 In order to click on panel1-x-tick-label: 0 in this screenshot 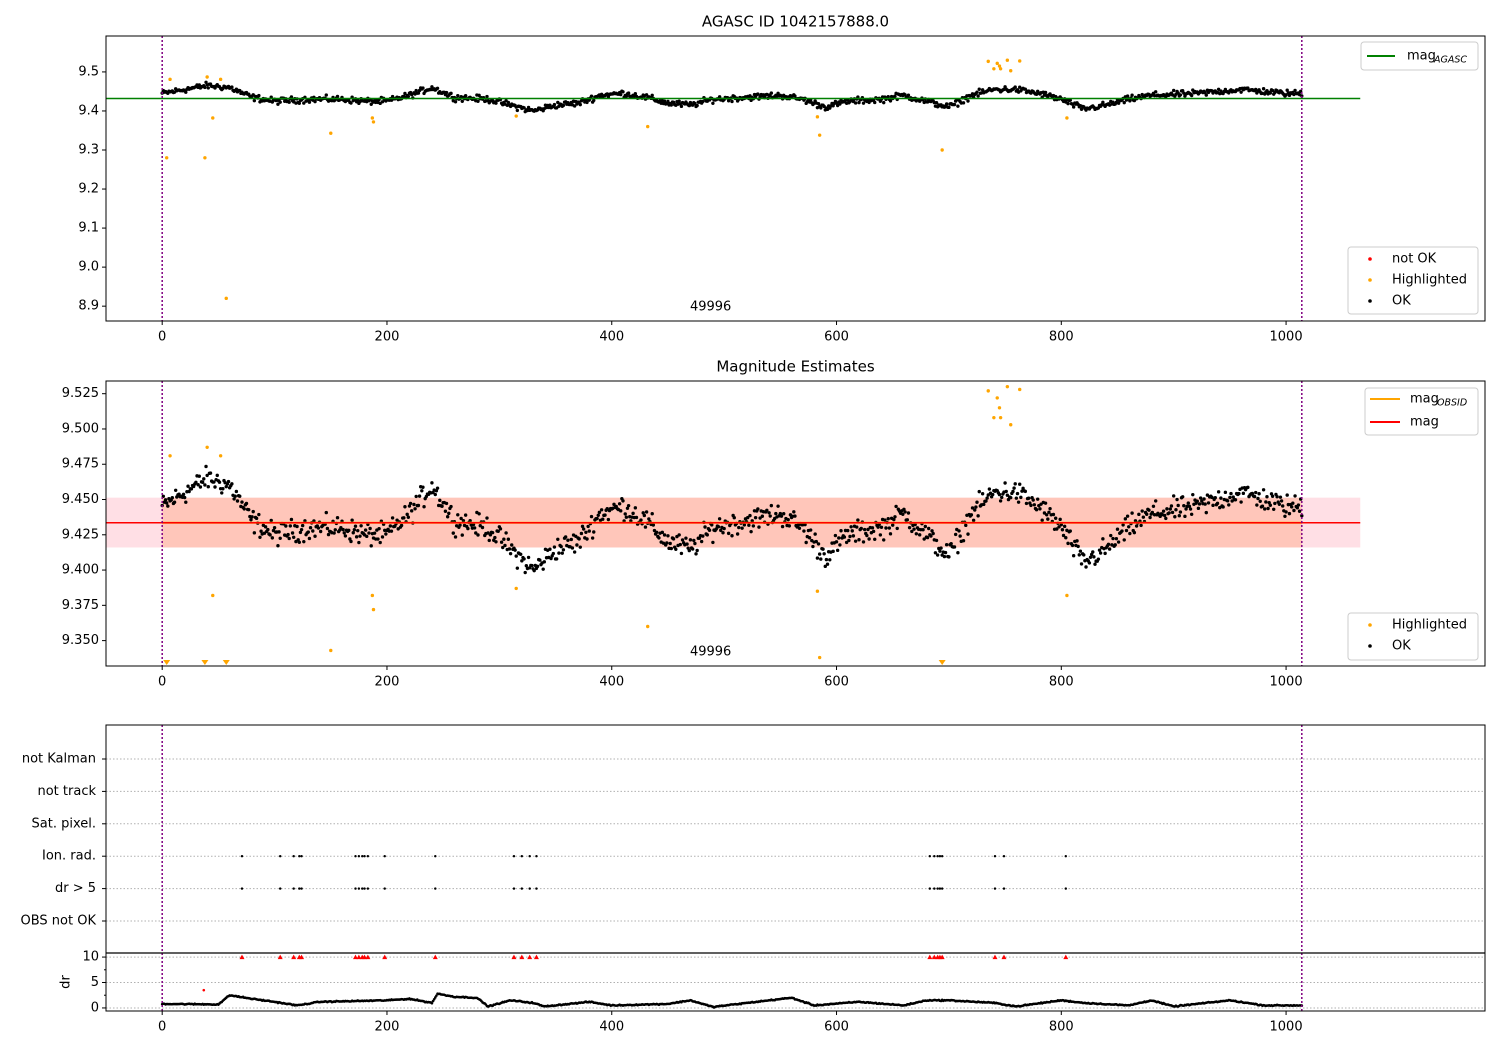, I will do `click(162, 337)`.